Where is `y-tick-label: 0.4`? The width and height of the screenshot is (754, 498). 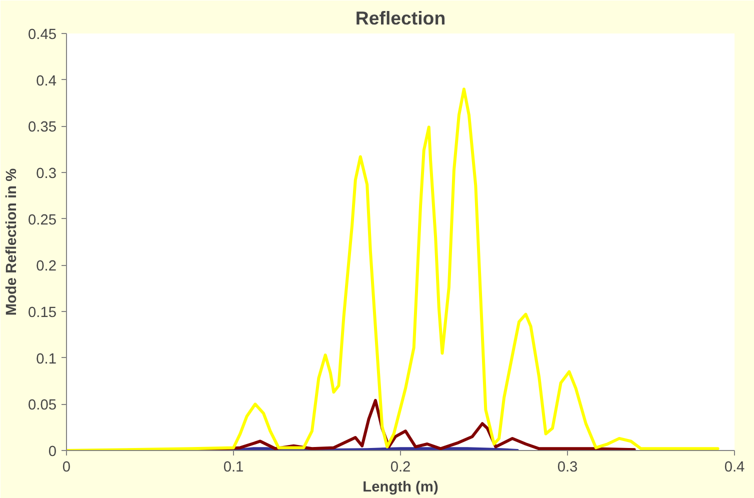 y-tick-label: 0.4 is located at coordinates (46, 81).